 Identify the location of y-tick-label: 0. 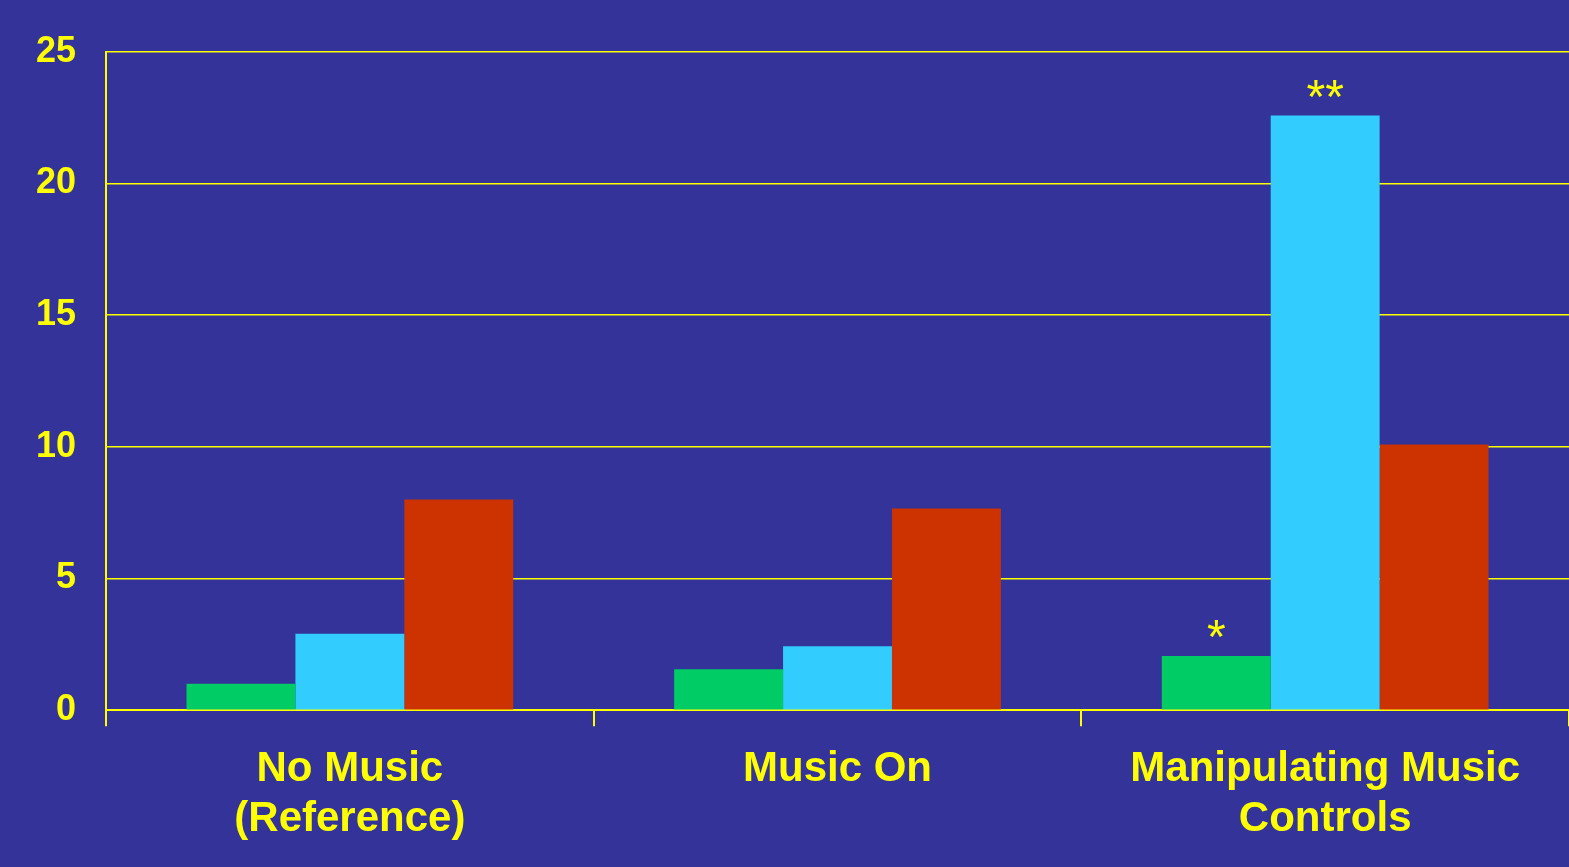
(66, 708).